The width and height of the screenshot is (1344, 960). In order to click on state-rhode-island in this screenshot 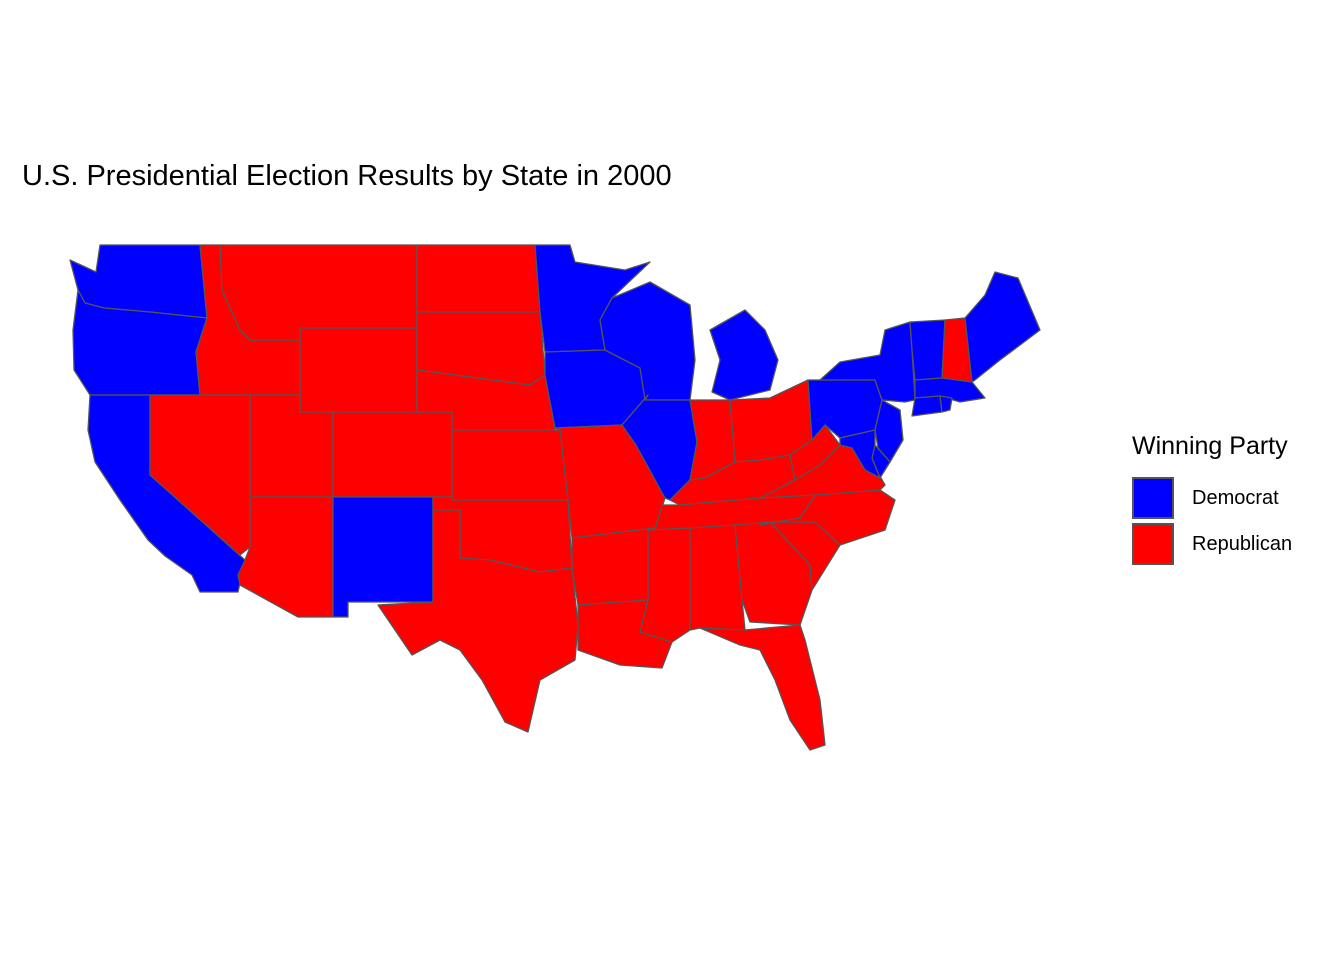, I will do `click(946, 404)`.